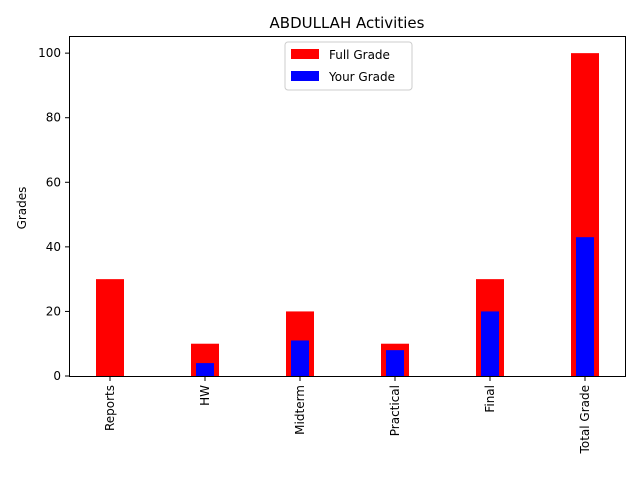 This screenshot has height=480, width=640. Describe the element at coordinates (110, 408) in the screenshot. I see `x-tick-label-0: Reports` at that location.